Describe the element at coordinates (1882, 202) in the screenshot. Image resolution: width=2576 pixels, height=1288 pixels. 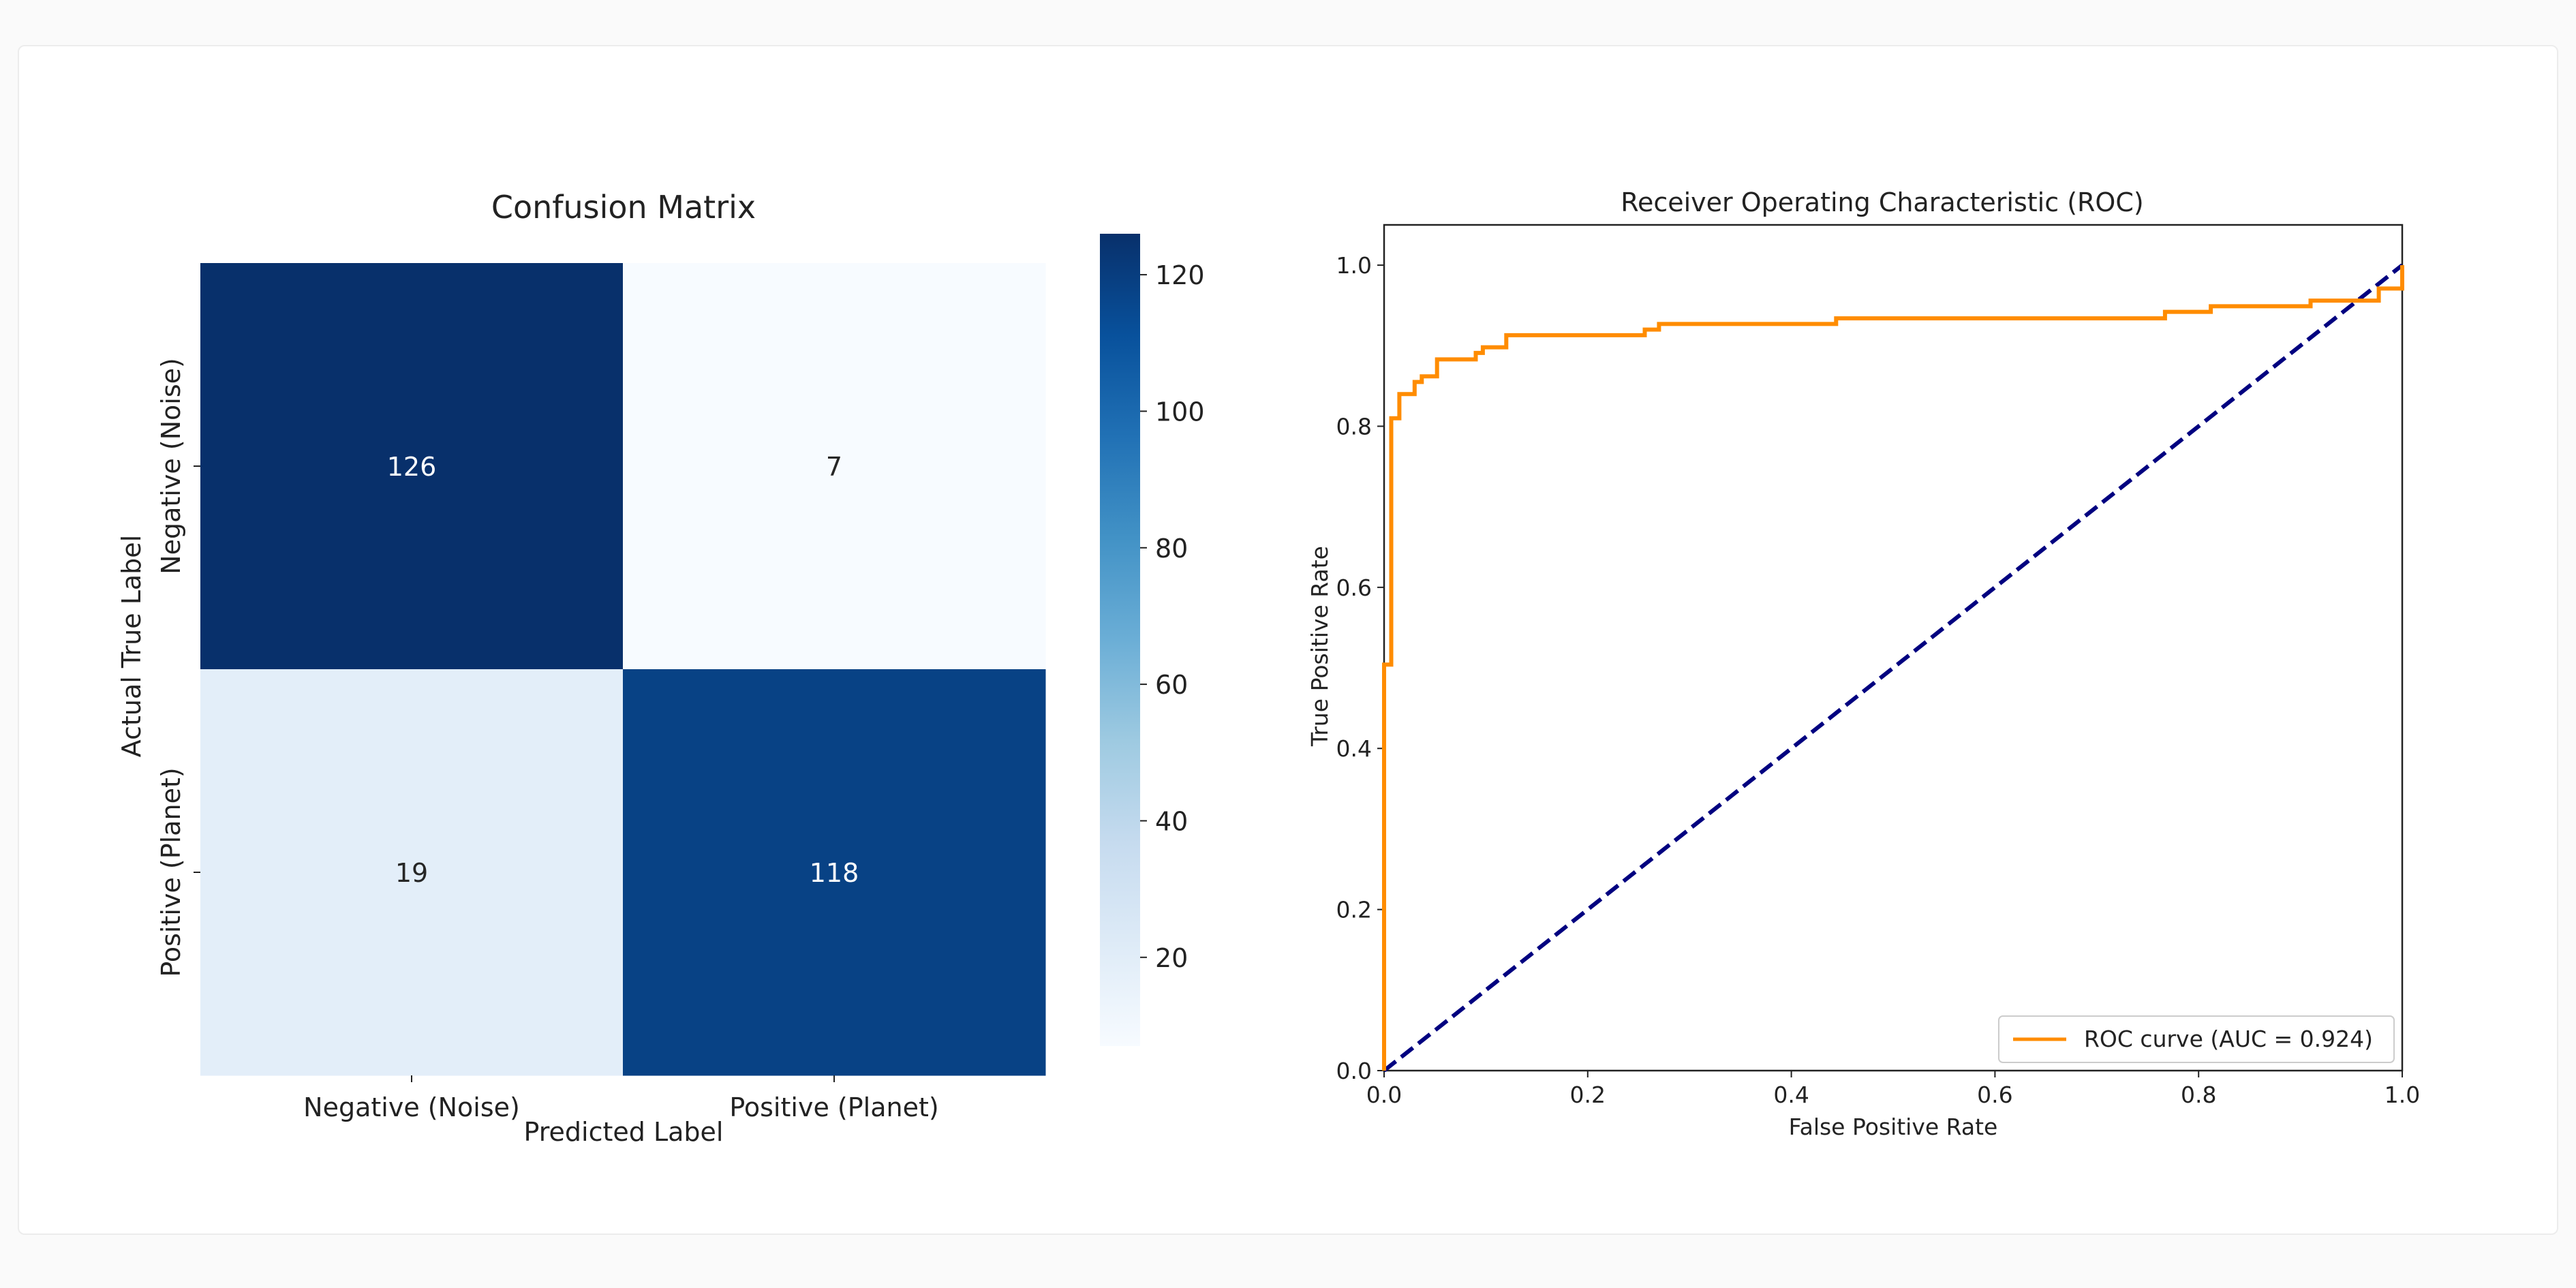
I see `roc-title: Receiver Operating Characteristic (ROC)` at that location.